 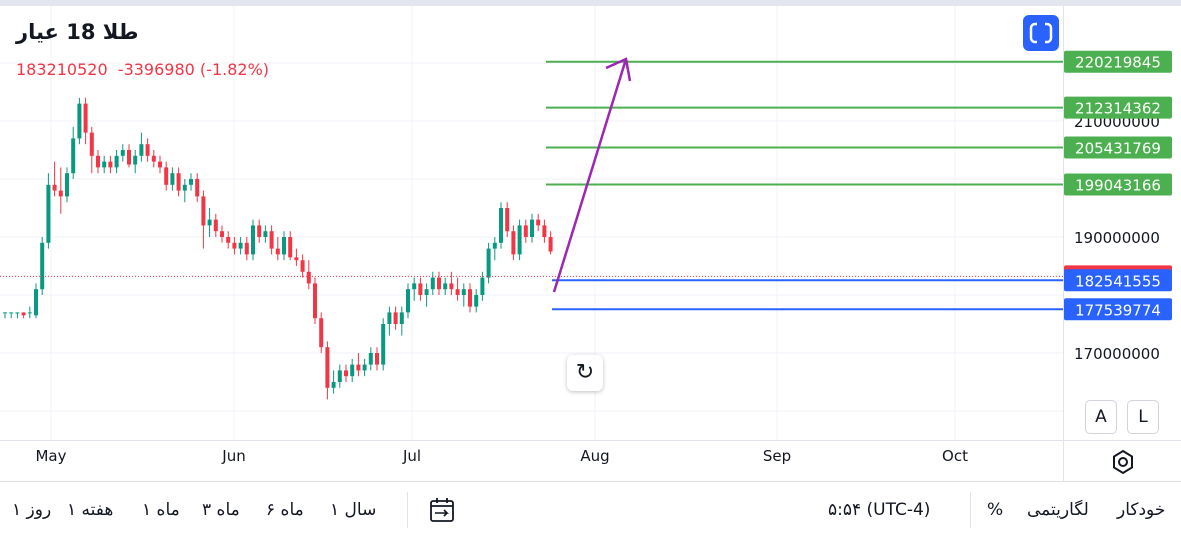 What do you see at coordinates (353, 510) in the screenshot?
I see `range-1y: ۱ سال` at bounding box center [353, 510].